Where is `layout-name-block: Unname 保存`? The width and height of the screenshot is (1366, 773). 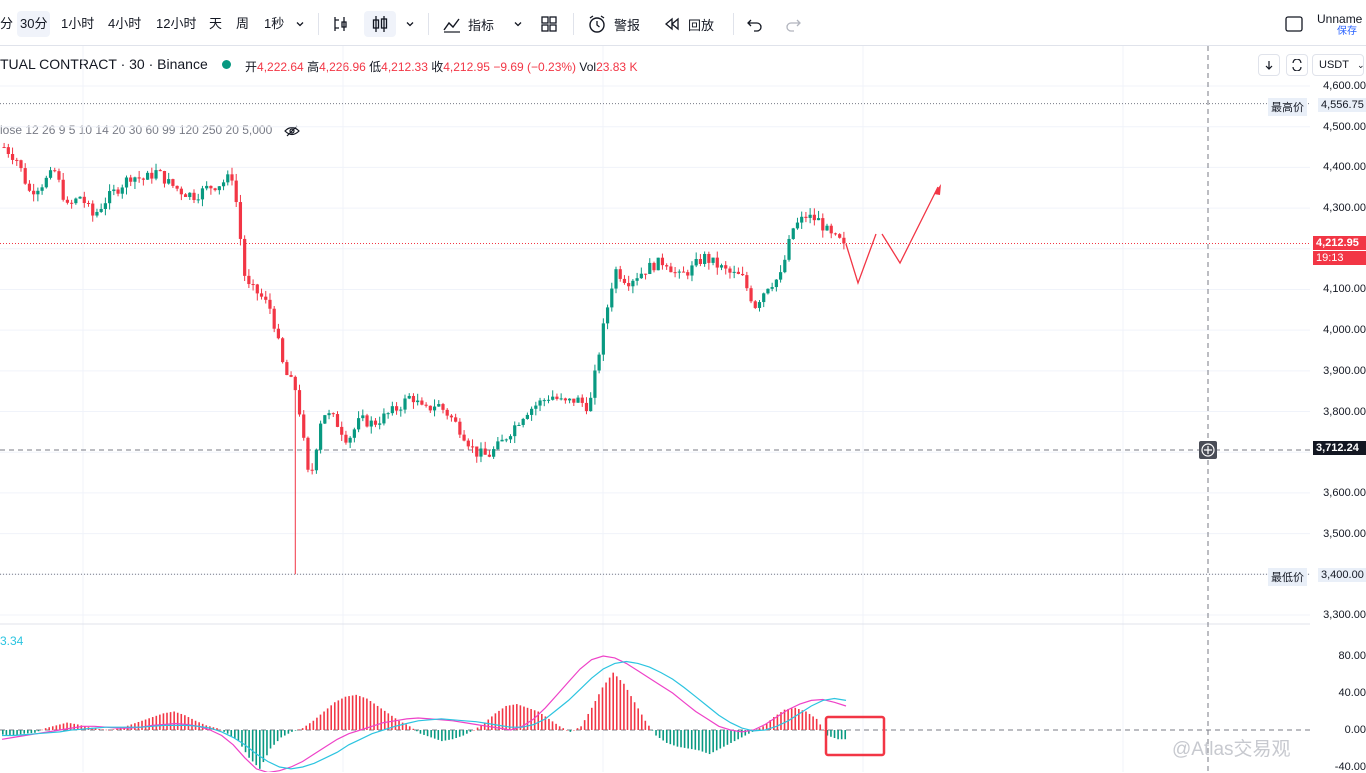
layout-name-block: Unname 保存 is located at coordinates (1339, 25).